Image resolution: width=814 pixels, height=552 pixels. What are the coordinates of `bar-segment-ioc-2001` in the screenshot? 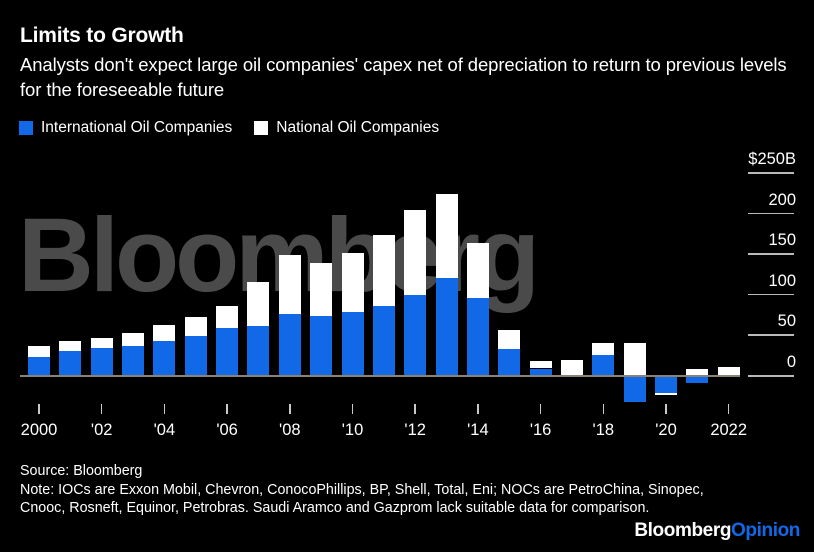 It's located at (70, 362).